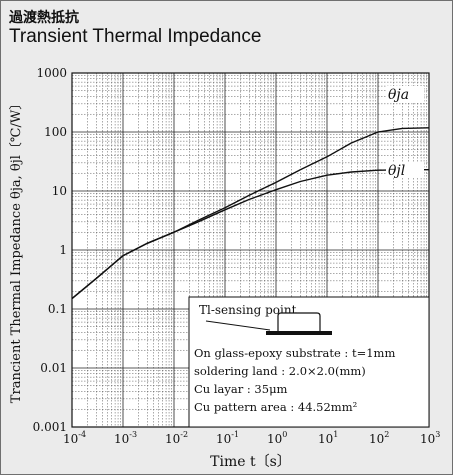  I want to click on x-tick-labels: 10⁻⁴ 10⁻³ 10⁻² 10⁻¹ 10⁰ 10¹ 10² 10³, so click(251, 438).